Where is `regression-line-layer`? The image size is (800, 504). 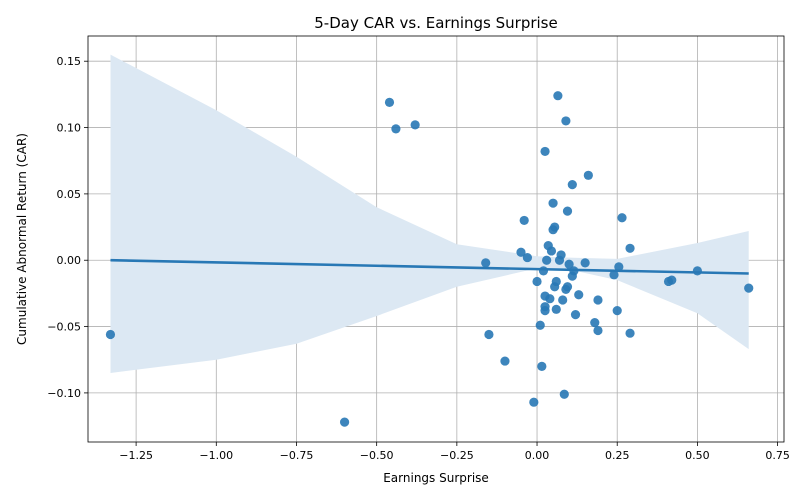
regression-line-layer is located at coordinates (429, 266).